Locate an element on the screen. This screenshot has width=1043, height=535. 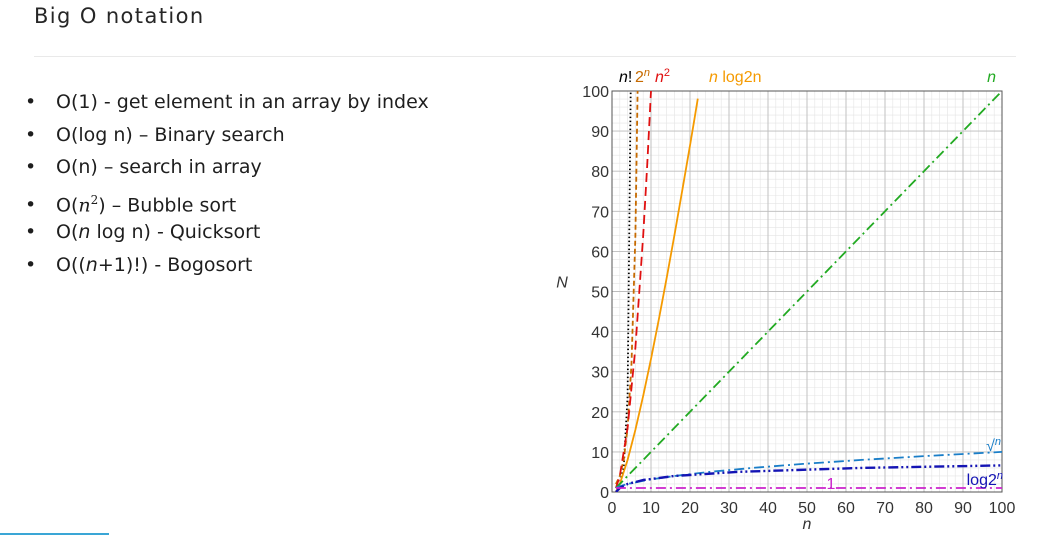
bullet-item: • O(n log n) - Quicksort is located at coordinates (227, 232).